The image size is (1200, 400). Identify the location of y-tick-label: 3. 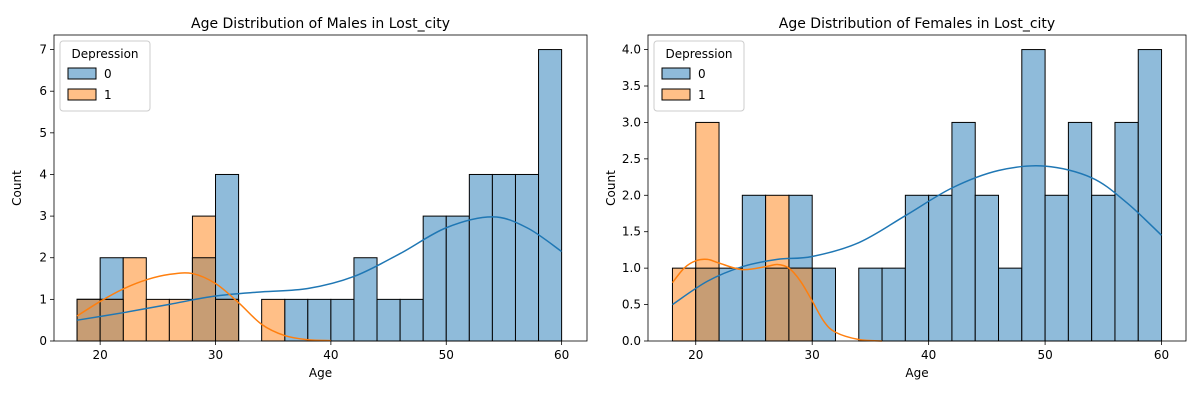
(43, 216).